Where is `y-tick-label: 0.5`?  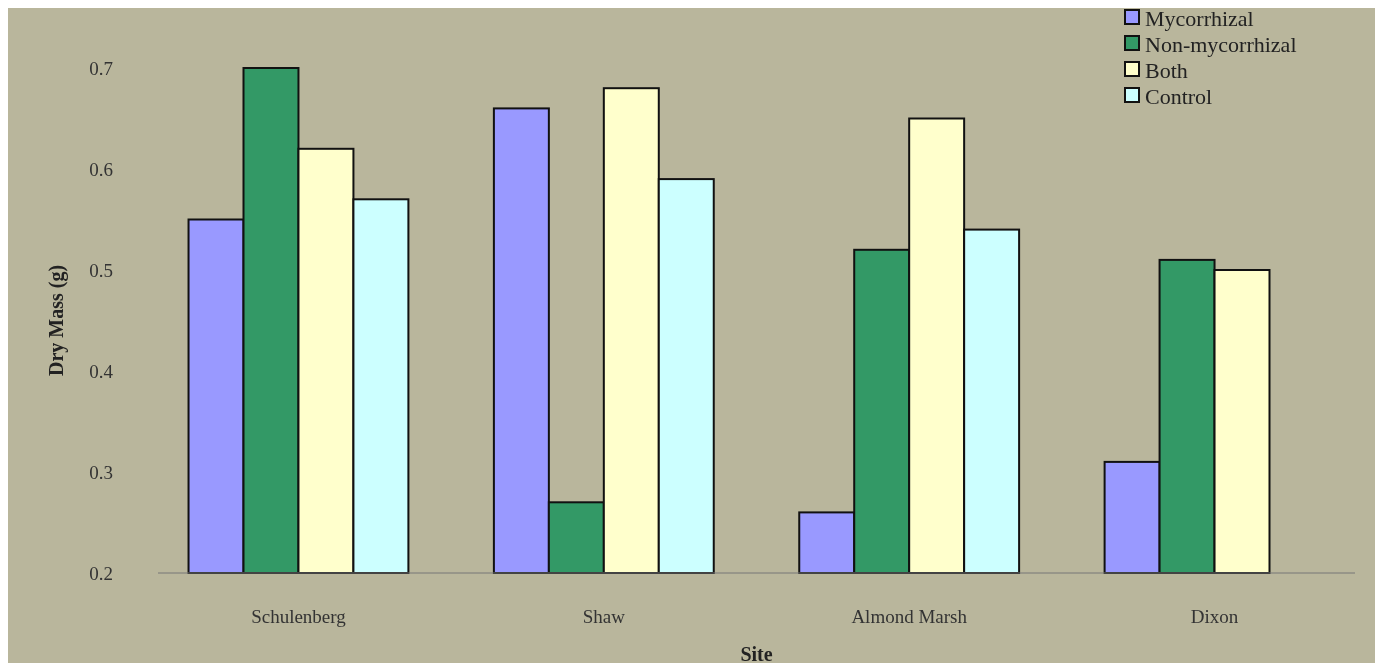
y-tick-label: 0.5 is located at coordinates (101, 270).